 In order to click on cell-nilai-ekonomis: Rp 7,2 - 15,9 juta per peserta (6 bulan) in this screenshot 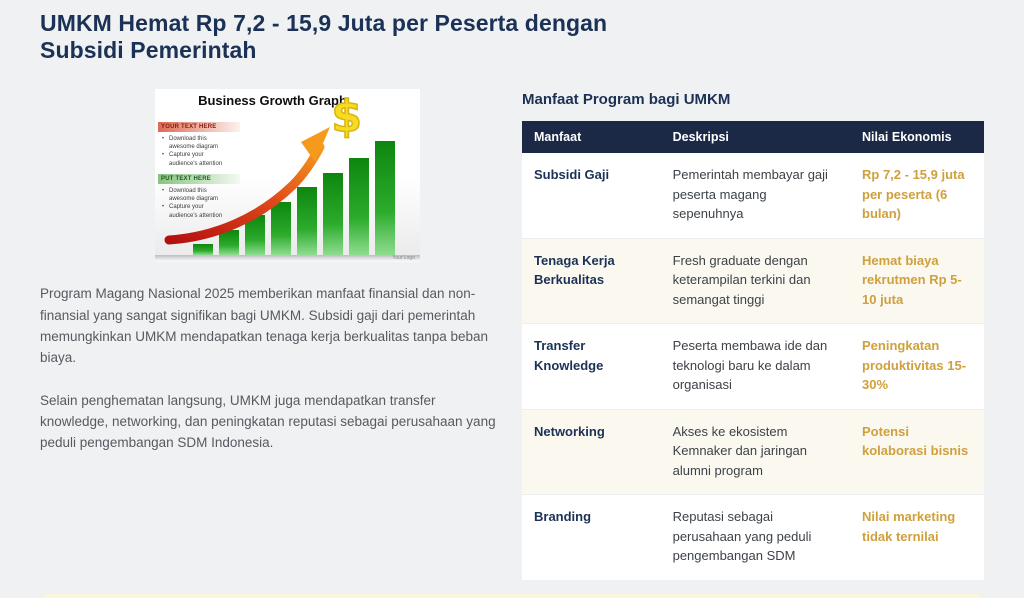, I will do `click(917, 196)`.